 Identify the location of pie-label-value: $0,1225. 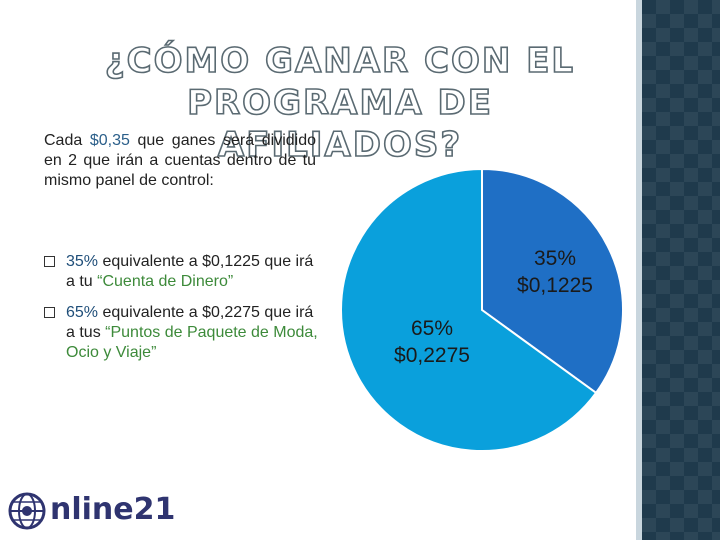
(555, 285).